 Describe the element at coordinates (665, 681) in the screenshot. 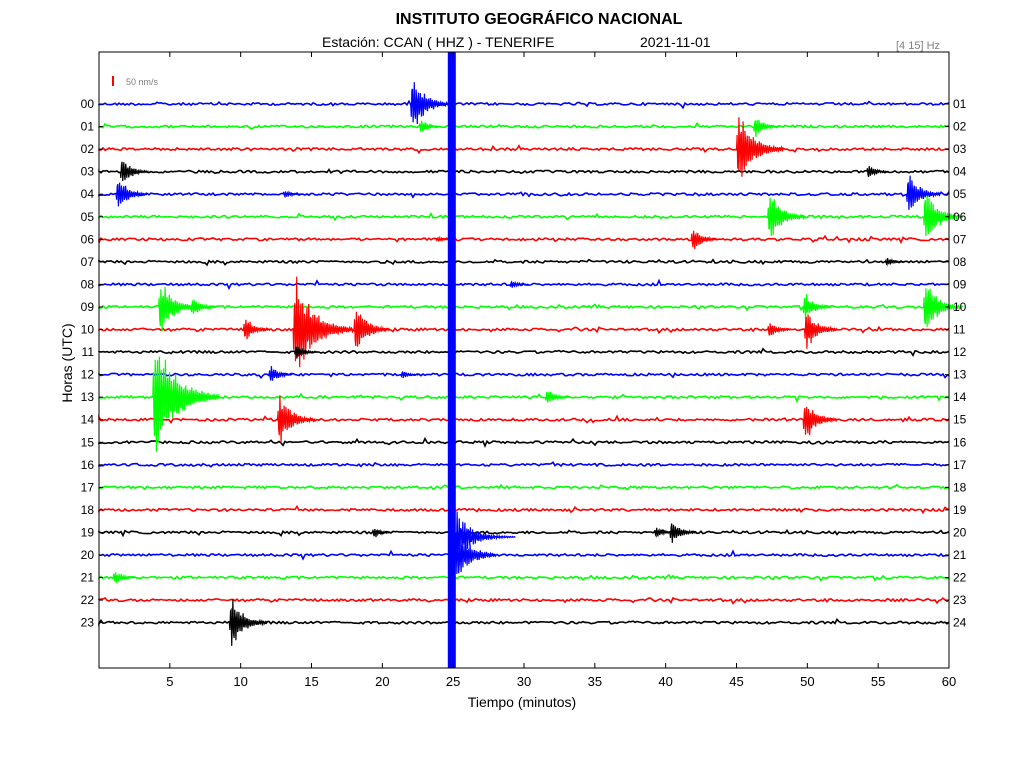

I see `x-tick-label: 40` at that location.